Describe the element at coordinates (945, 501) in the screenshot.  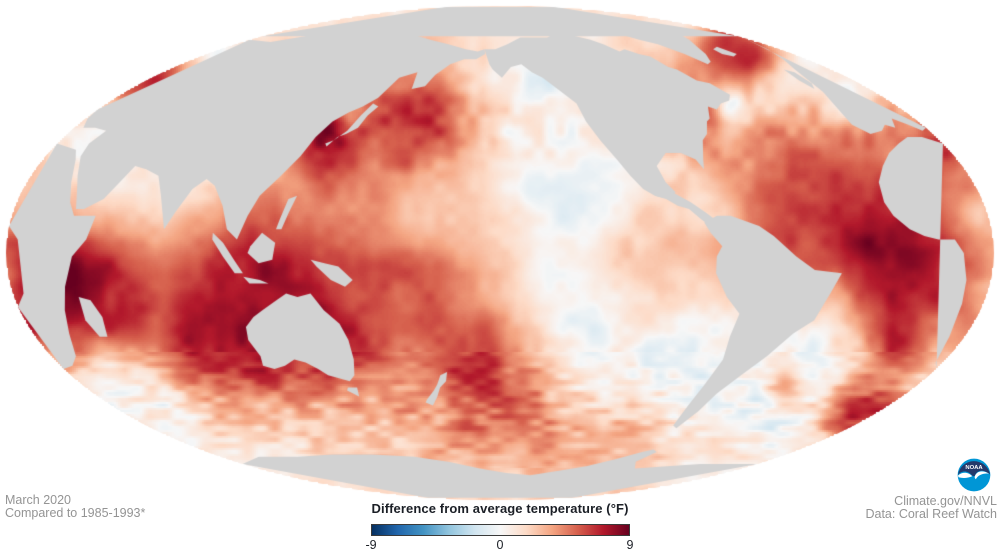
I see `credit-source: Climate.gov/NNVL` at that location.